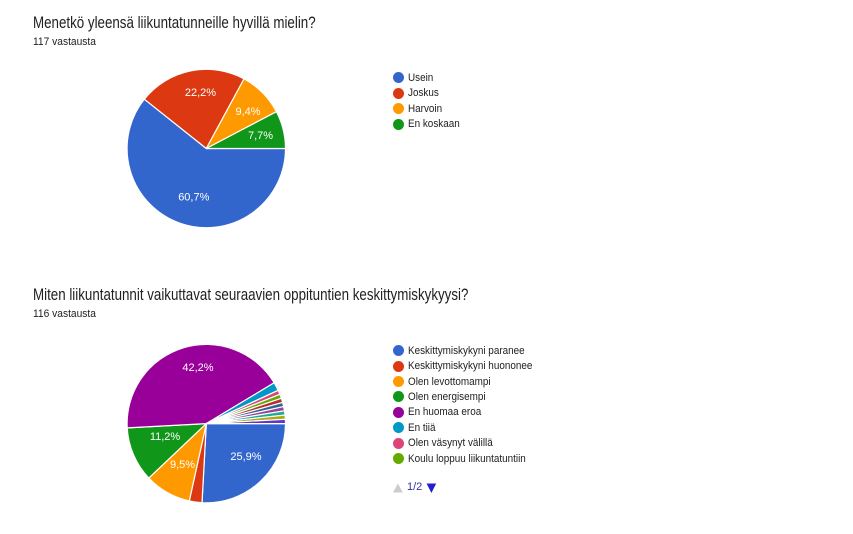 The width and height of the screenshot is (853, 534). Describe the element at coordinates (247, 112) in the screenshot. I see `svg-text: 9,4%` at that location.